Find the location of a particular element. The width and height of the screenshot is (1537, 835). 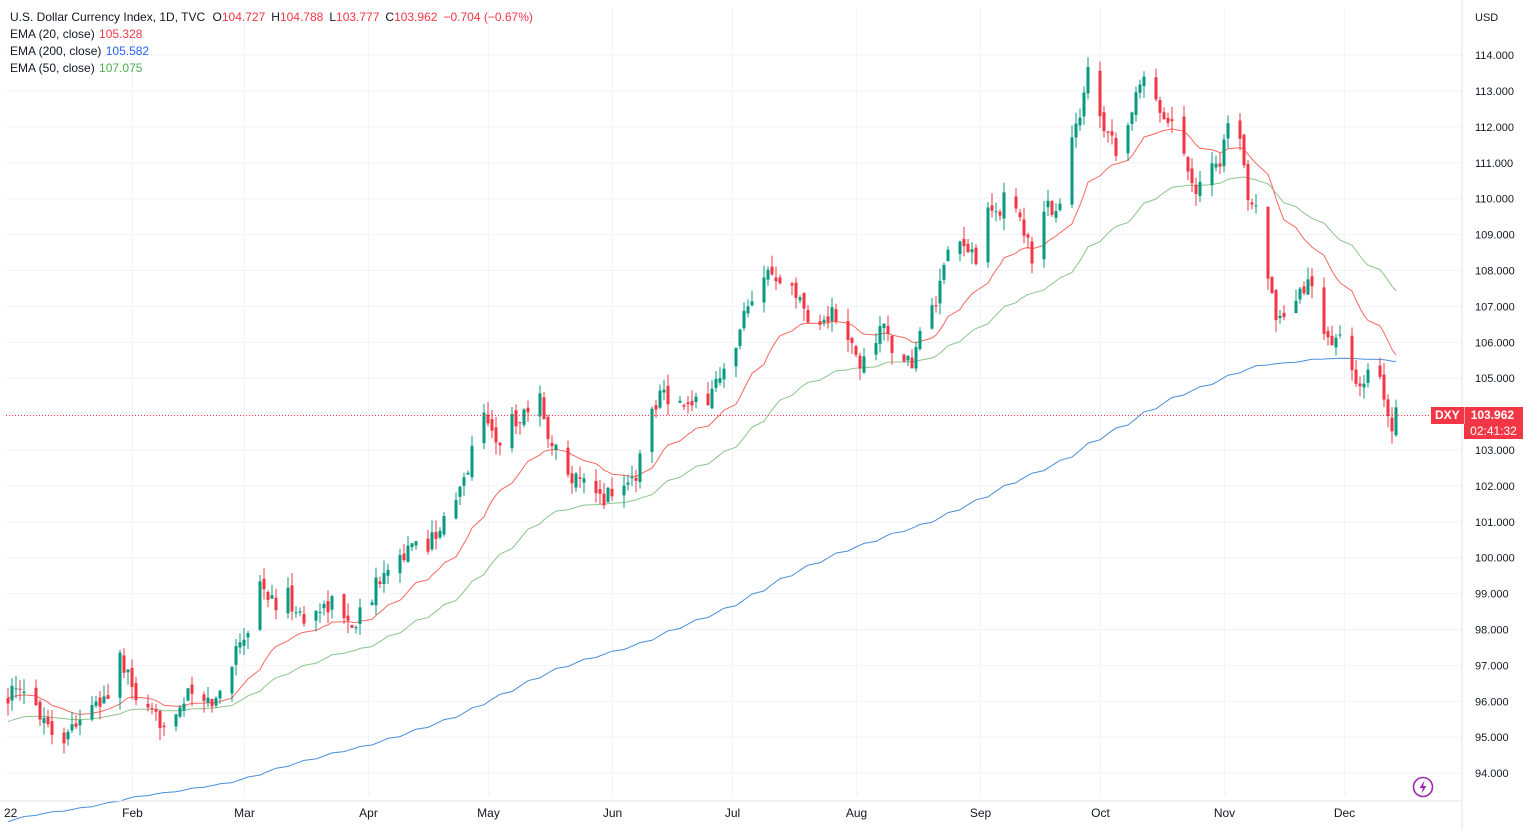

y-tick-label: 113.000 is located at coordinates (1494, 92).